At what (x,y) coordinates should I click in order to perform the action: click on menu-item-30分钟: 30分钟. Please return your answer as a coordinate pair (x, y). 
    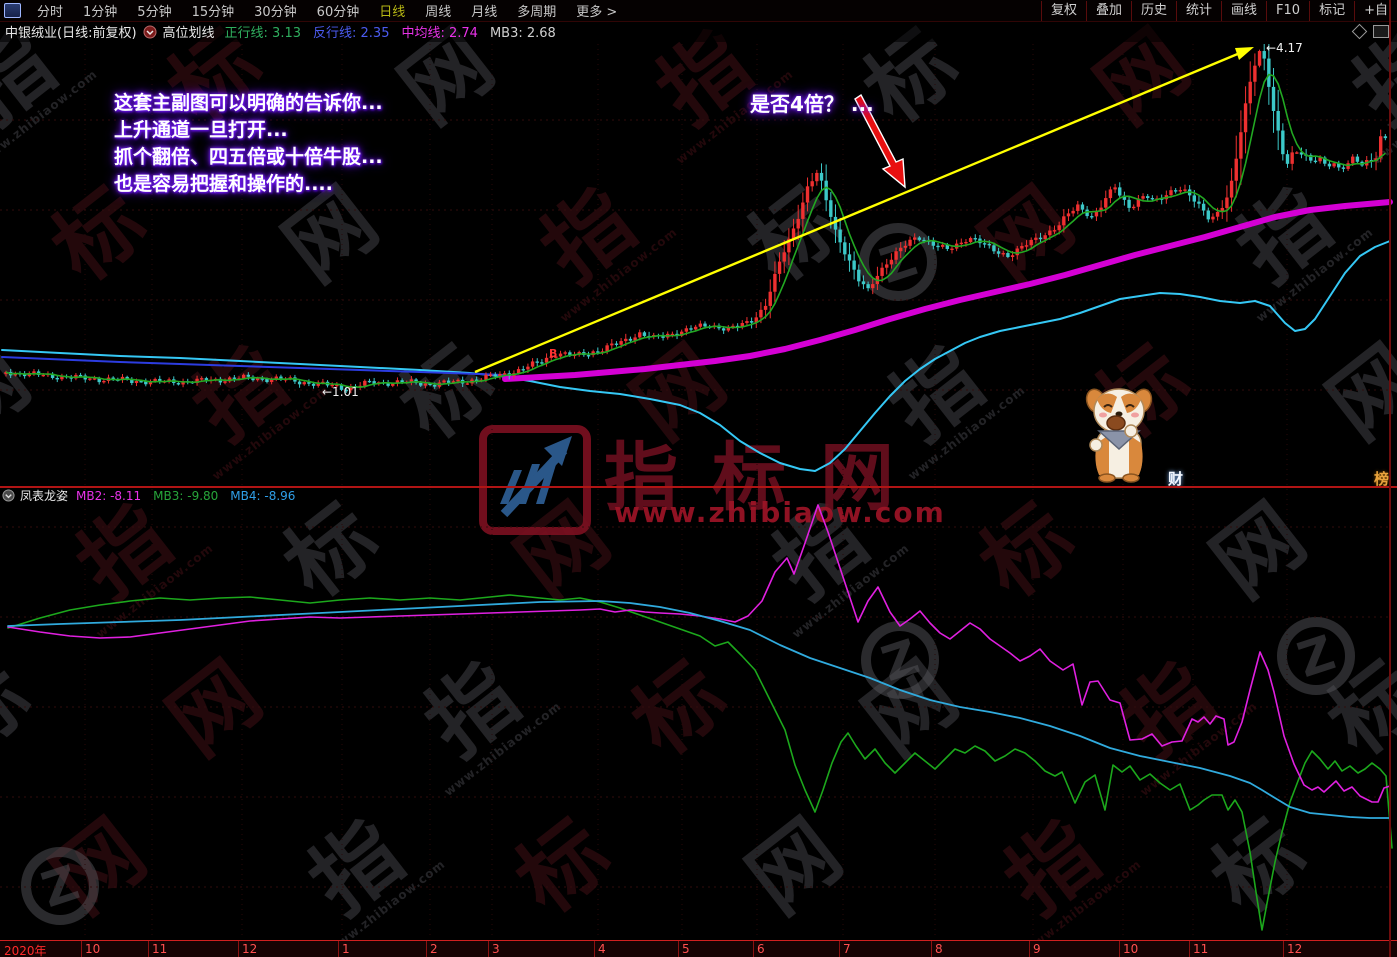
    Looking at the image, I should click on (275, 12).